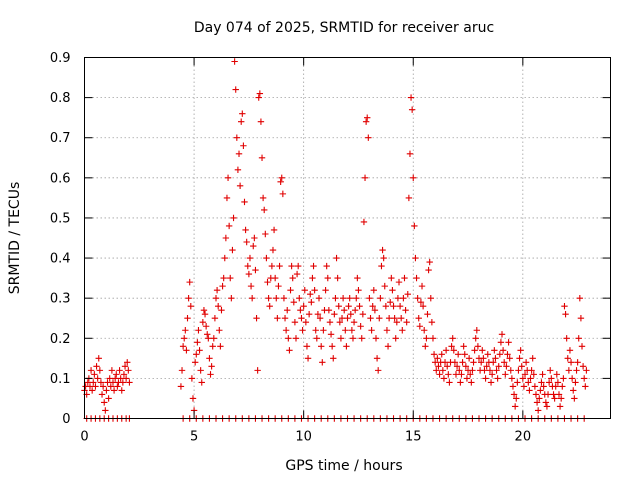 This screenshot has width=640, height=480. I want to click on y-tick-label: 0.2, so click(60, 339).